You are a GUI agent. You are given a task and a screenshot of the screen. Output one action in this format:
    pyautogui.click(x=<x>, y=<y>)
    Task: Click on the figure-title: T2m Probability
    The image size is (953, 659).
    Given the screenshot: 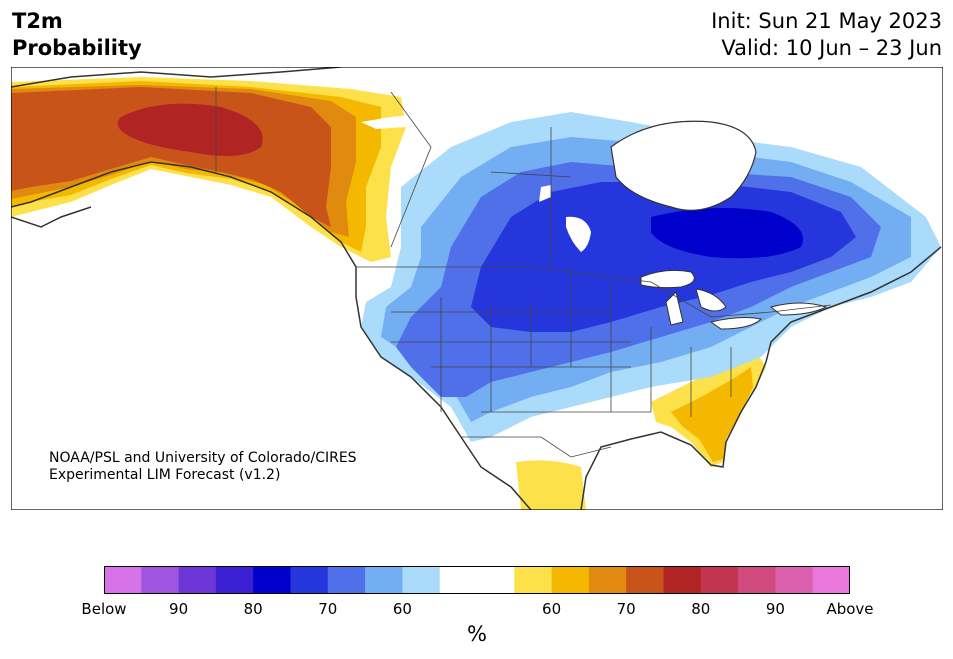 What is the action you would take?
    pyautogui.click(x=77, y=35)
    